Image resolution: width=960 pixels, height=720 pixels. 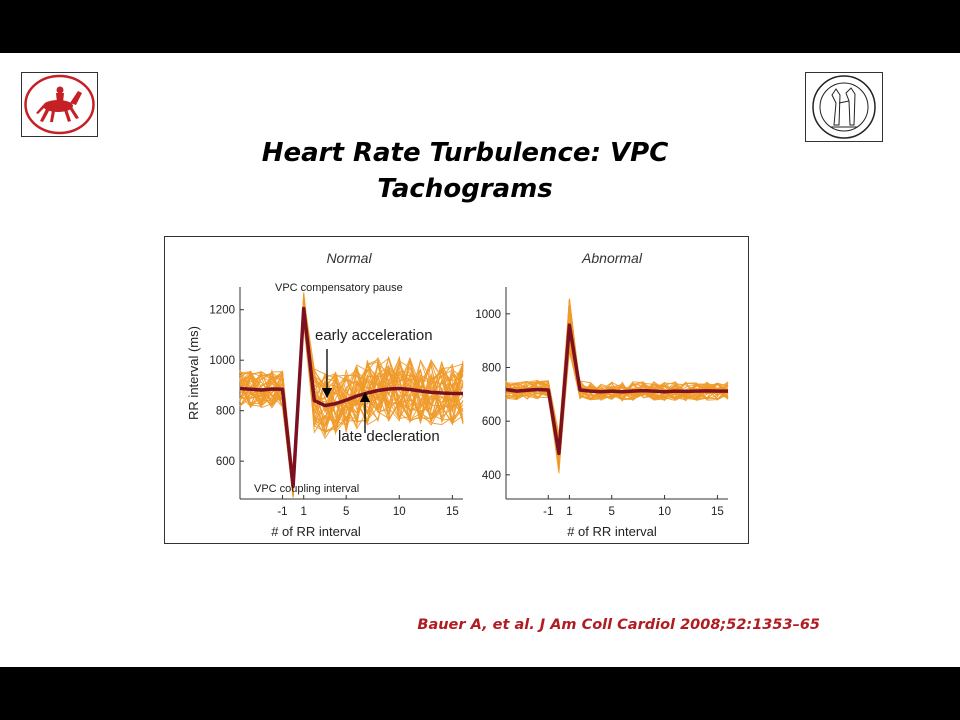 I want to click on annotation-early-acceleration: early acceleration, so click(x=374, y=335).